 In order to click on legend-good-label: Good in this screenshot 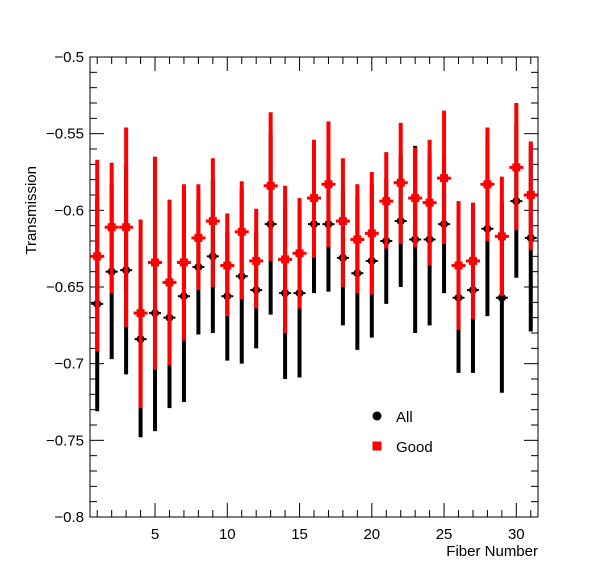, I will do `click(414, 447)`.